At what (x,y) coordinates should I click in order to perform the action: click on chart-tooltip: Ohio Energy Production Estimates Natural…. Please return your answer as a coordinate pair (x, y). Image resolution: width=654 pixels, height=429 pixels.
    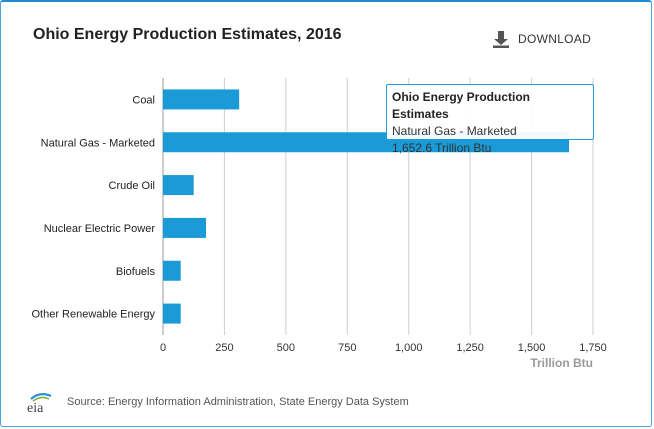
    Looking at the image, I should click on (490, 119).